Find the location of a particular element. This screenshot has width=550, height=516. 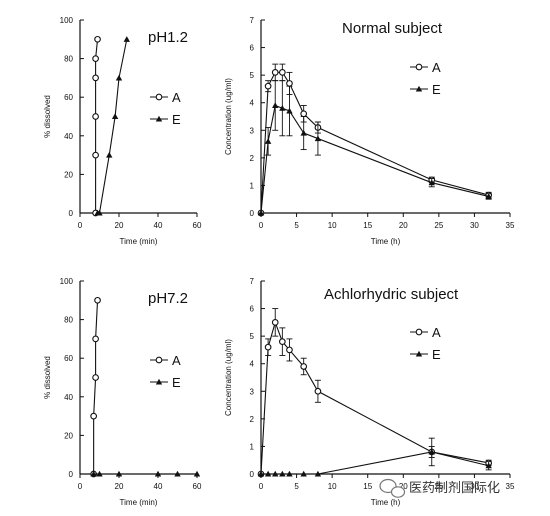

panel-title: pH1.2 is located at coordinates (168, 37).